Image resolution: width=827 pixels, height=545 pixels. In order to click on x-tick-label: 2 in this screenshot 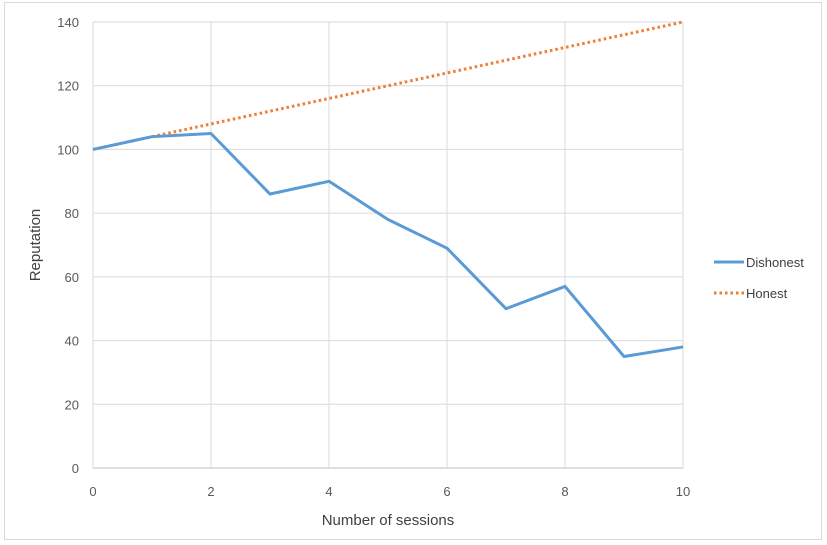, I will do `click(210, 491)`.